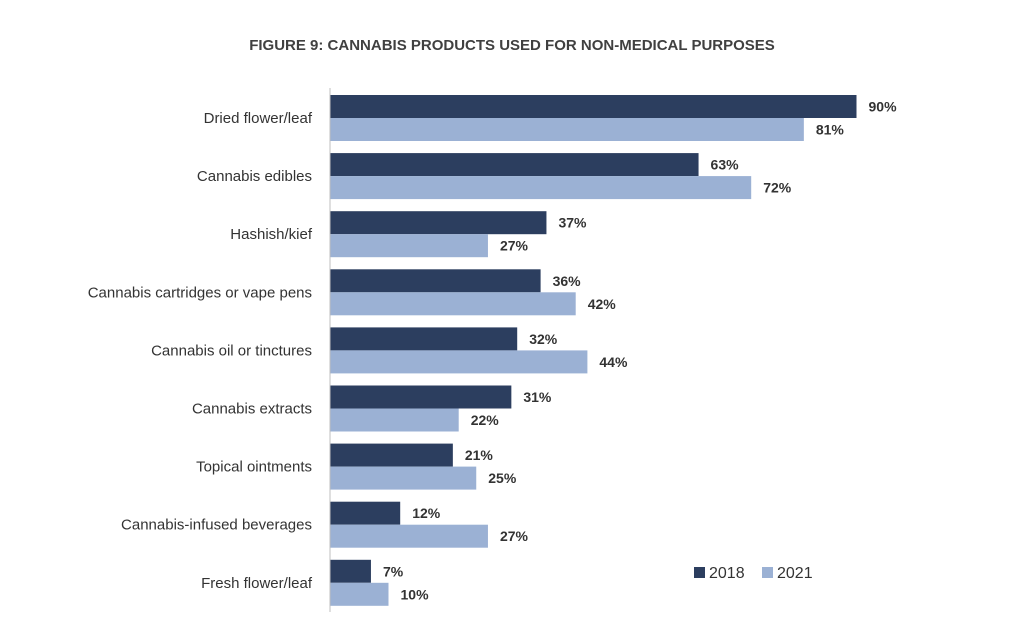 Image resolution: width=1024 pixels, height=636 pixels. I want to click on data-label: 63%, so click(725, 165).